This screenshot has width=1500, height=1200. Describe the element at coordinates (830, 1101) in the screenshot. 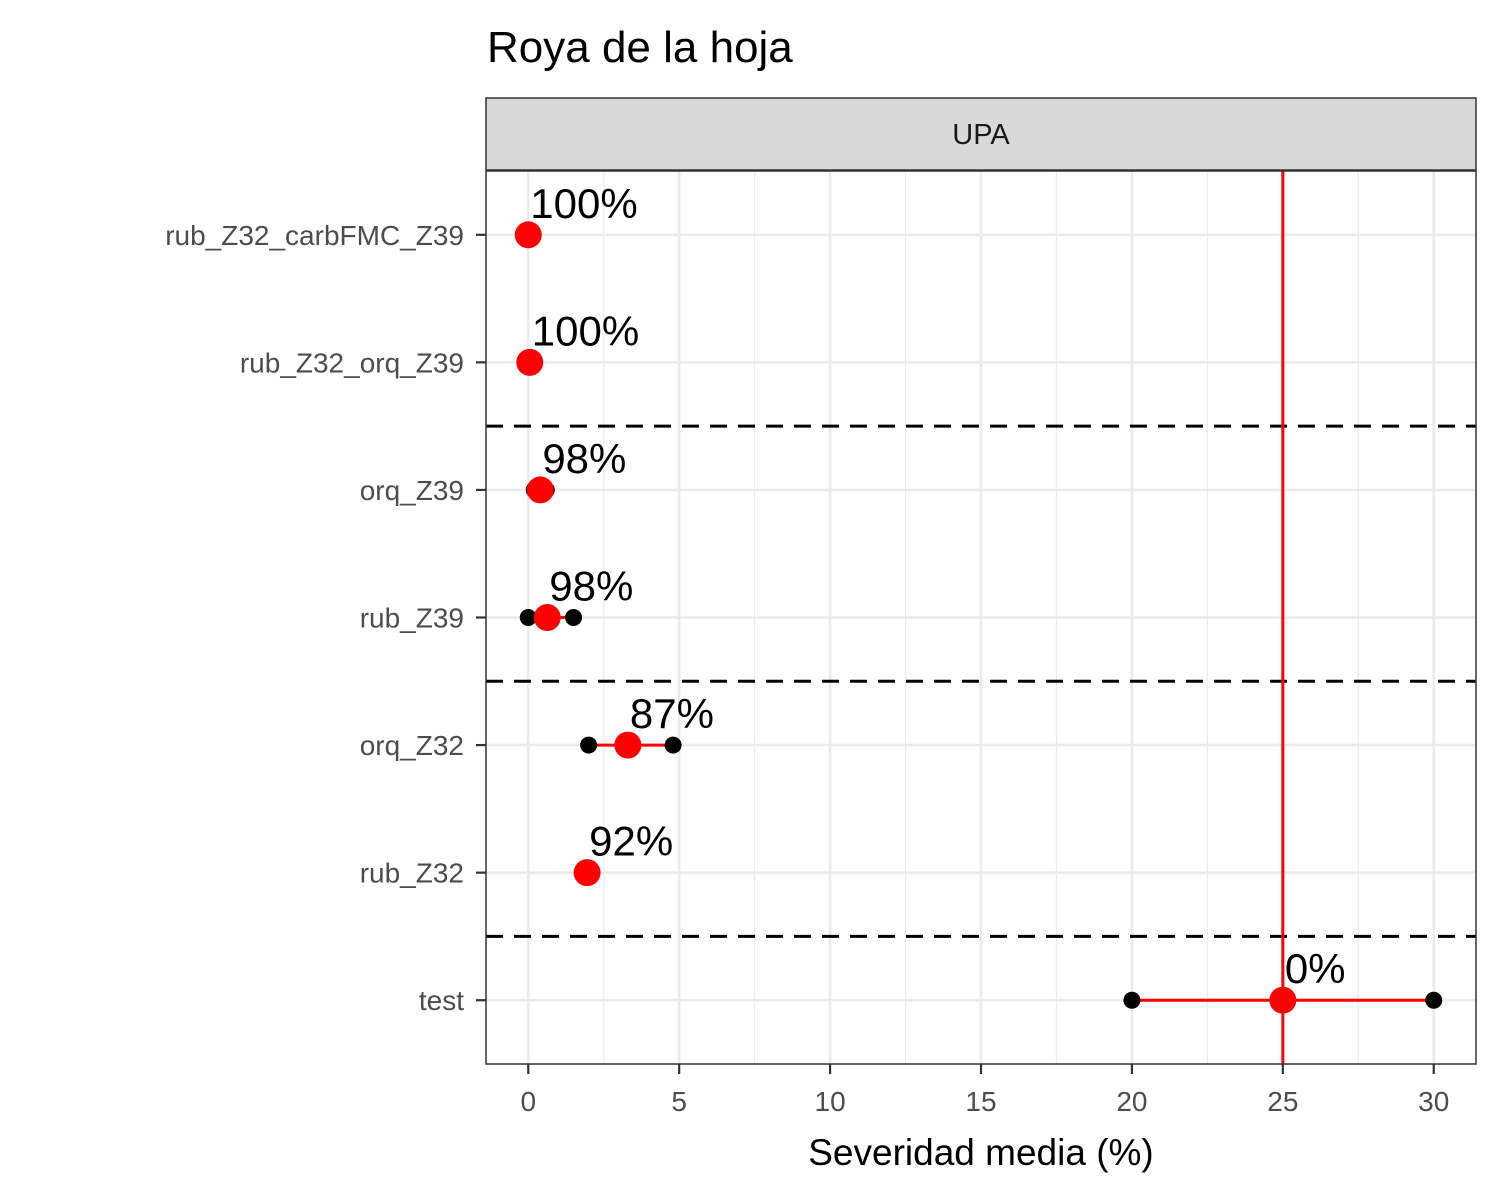

I see `x-tick-label: 10` at that location.